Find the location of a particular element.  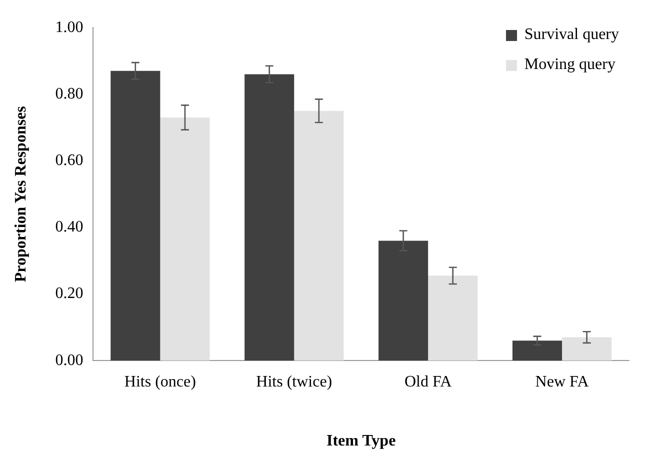

x-axis-title: Item Type is located at coordinates (361, 441).